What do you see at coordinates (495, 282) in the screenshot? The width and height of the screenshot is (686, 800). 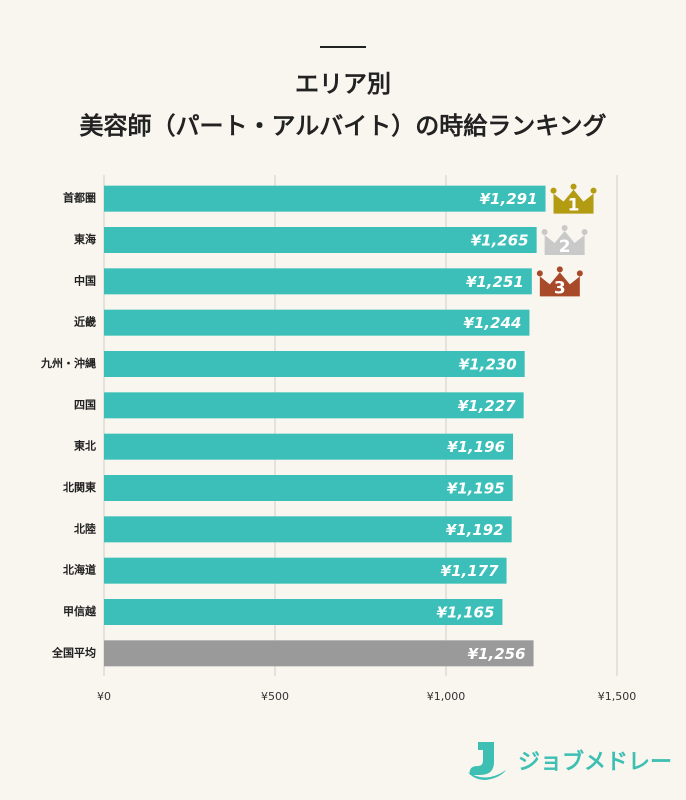 I see `value-label: ¥1,251` at bounding box center [495, 282].